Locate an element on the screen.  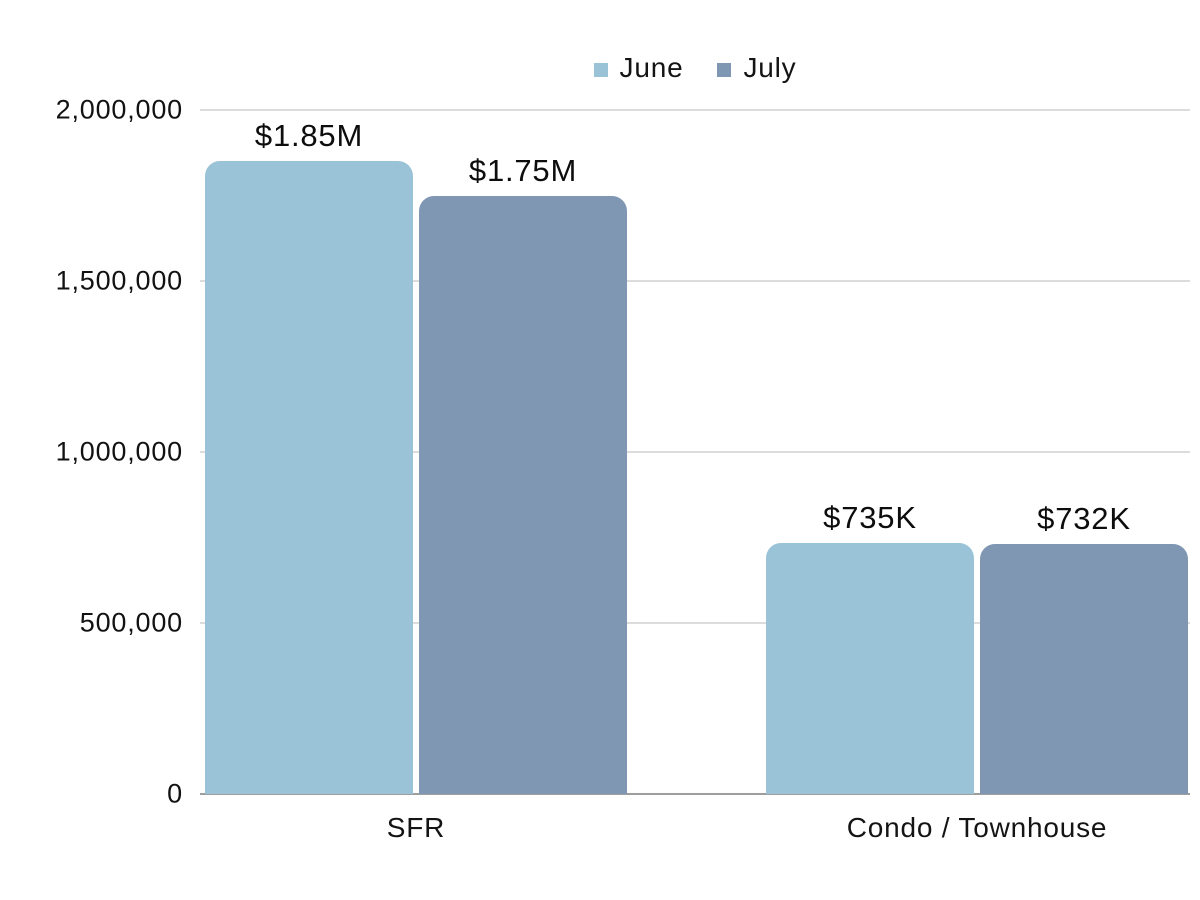
legend-item-july: July is located at coordinates (756, 68).